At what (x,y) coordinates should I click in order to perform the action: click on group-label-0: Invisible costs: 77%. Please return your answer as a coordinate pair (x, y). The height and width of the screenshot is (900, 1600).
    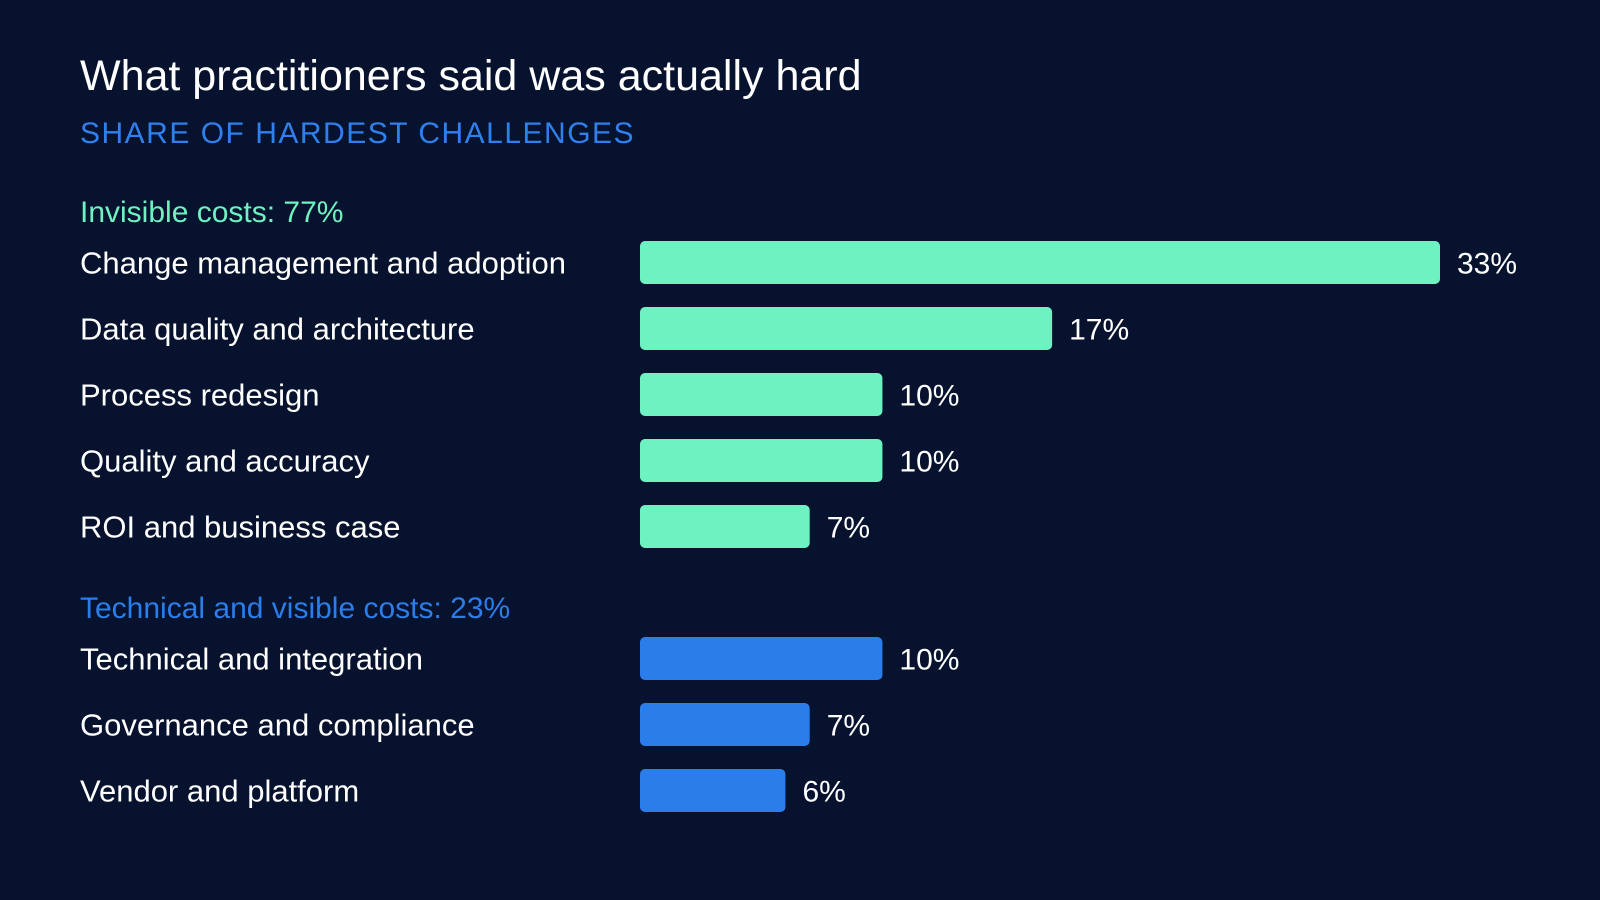
    Looking at the image, I should click on (211, 212).